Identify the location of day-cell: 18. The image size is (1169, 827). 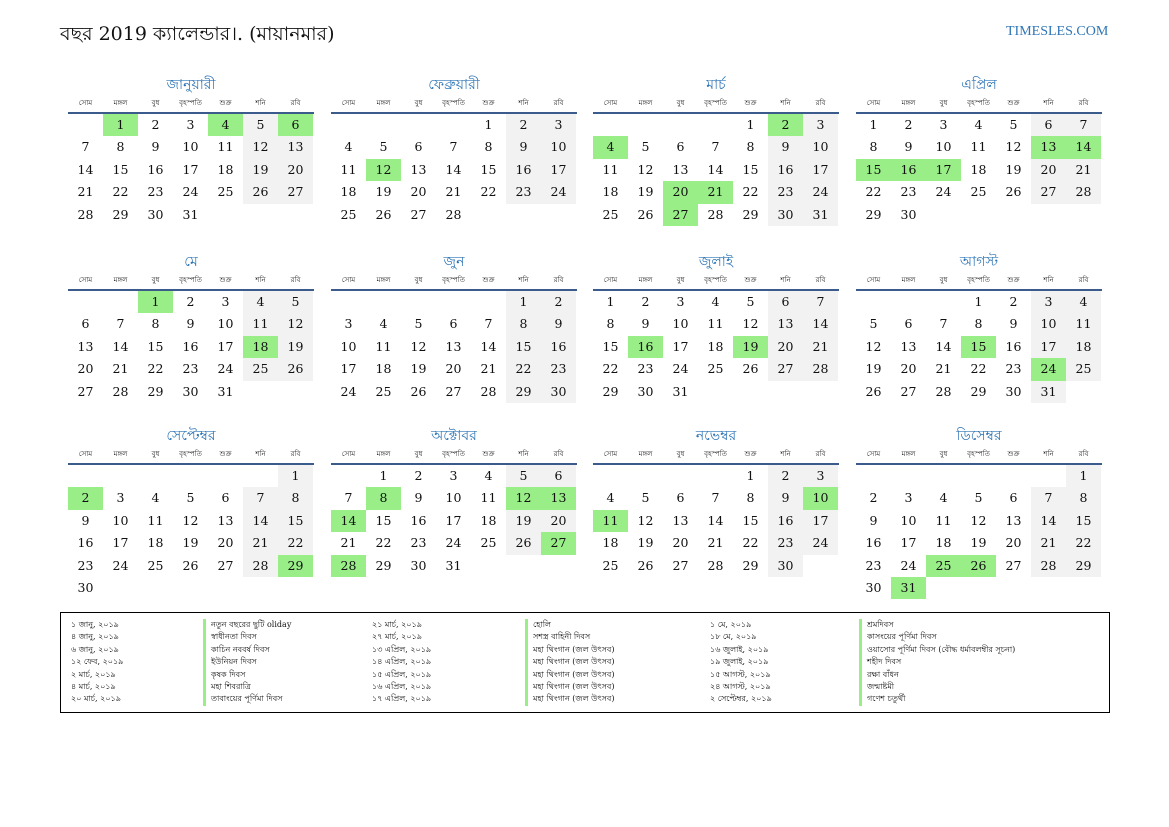
(155, 543).